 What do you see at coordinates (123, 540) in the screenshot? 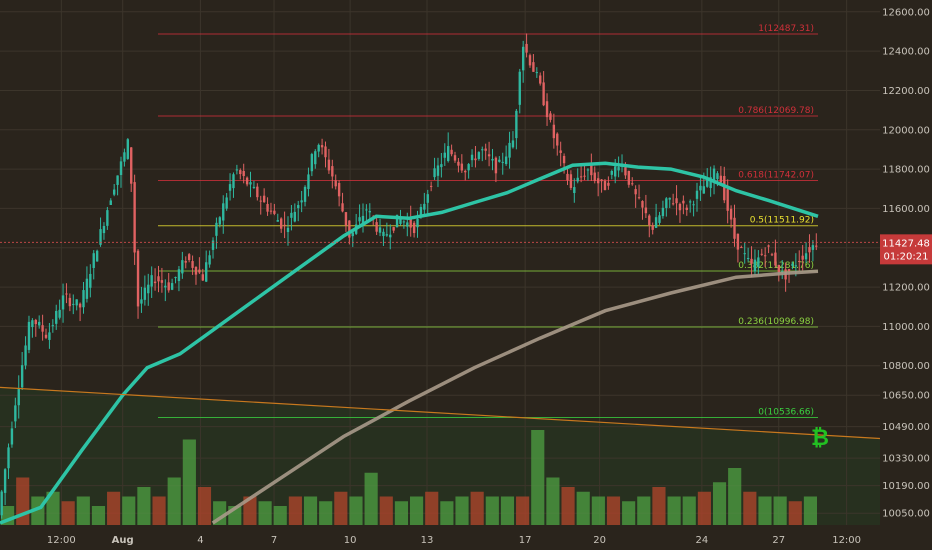
I see `time-tick-label: Aug` at bounding box center [123, 540].